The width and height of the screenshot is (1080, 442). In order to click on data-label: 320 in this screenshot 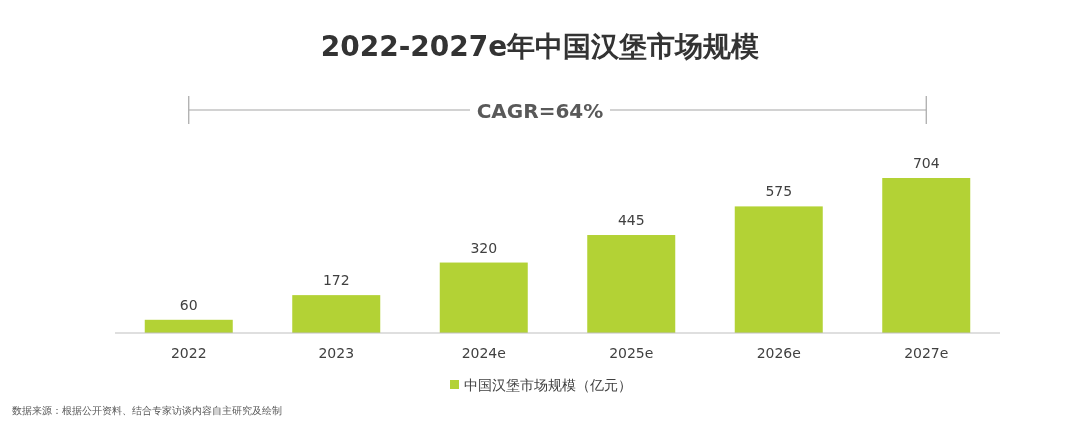, I will do `click(484, 247)`.